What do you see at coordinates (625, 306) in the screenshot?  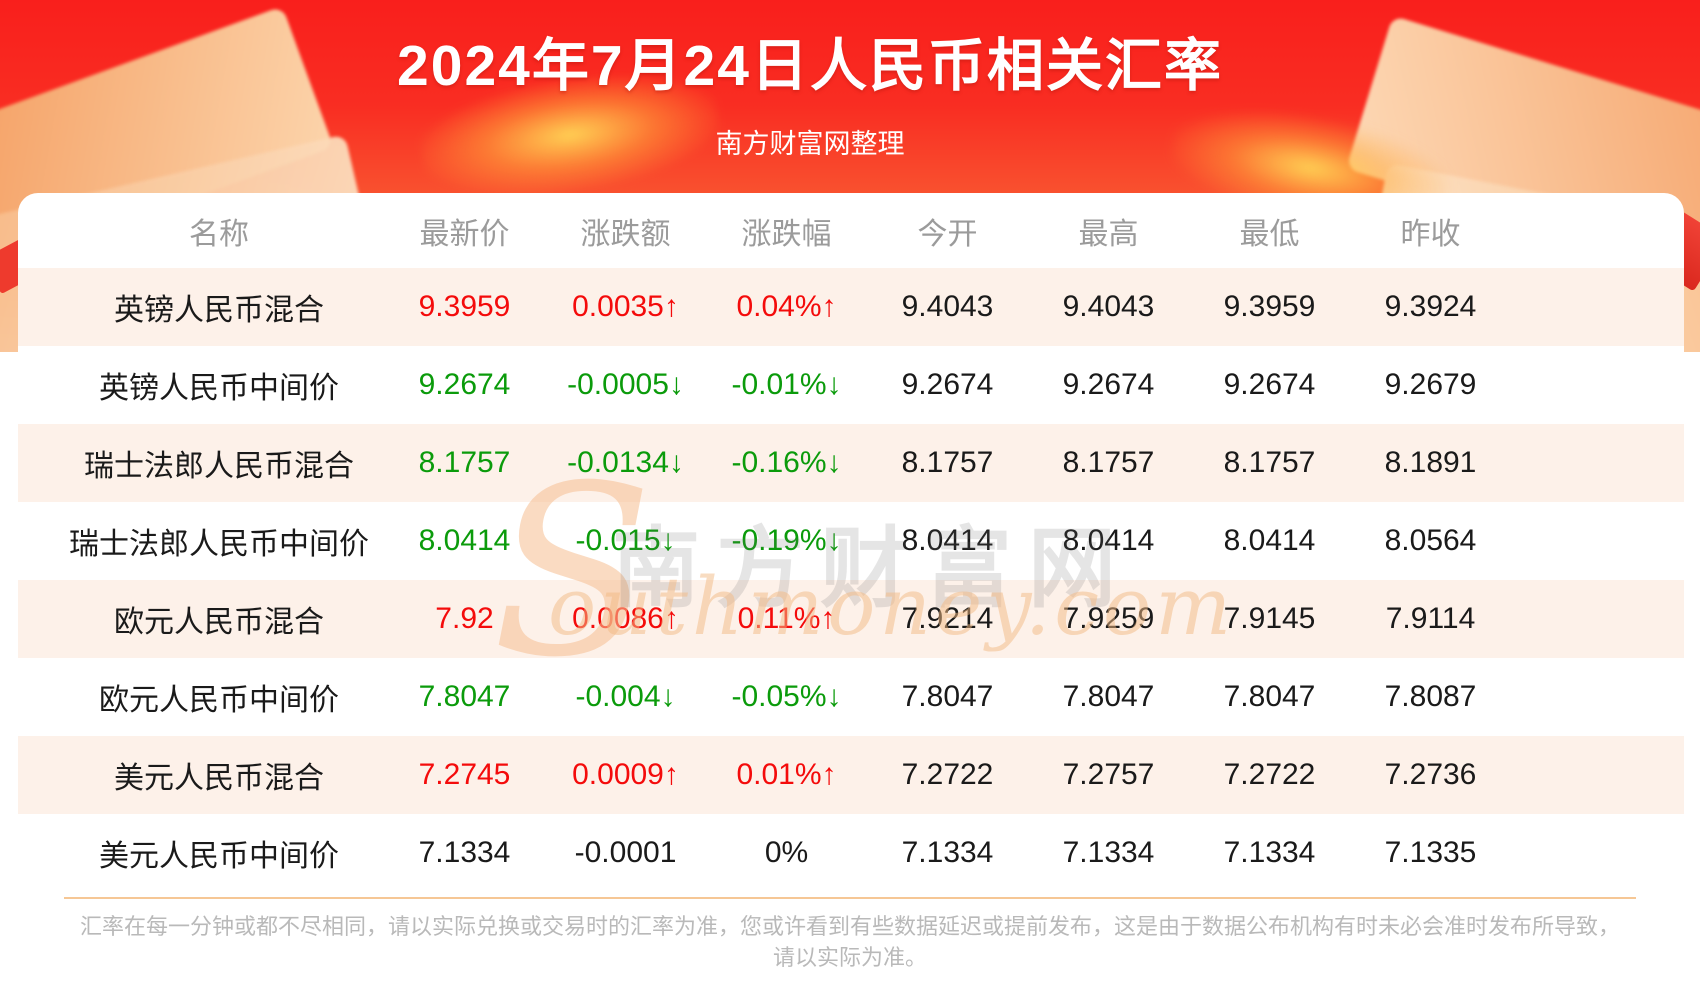 I see `value-change: 0.0035↑` at bounding box center [625, 306].